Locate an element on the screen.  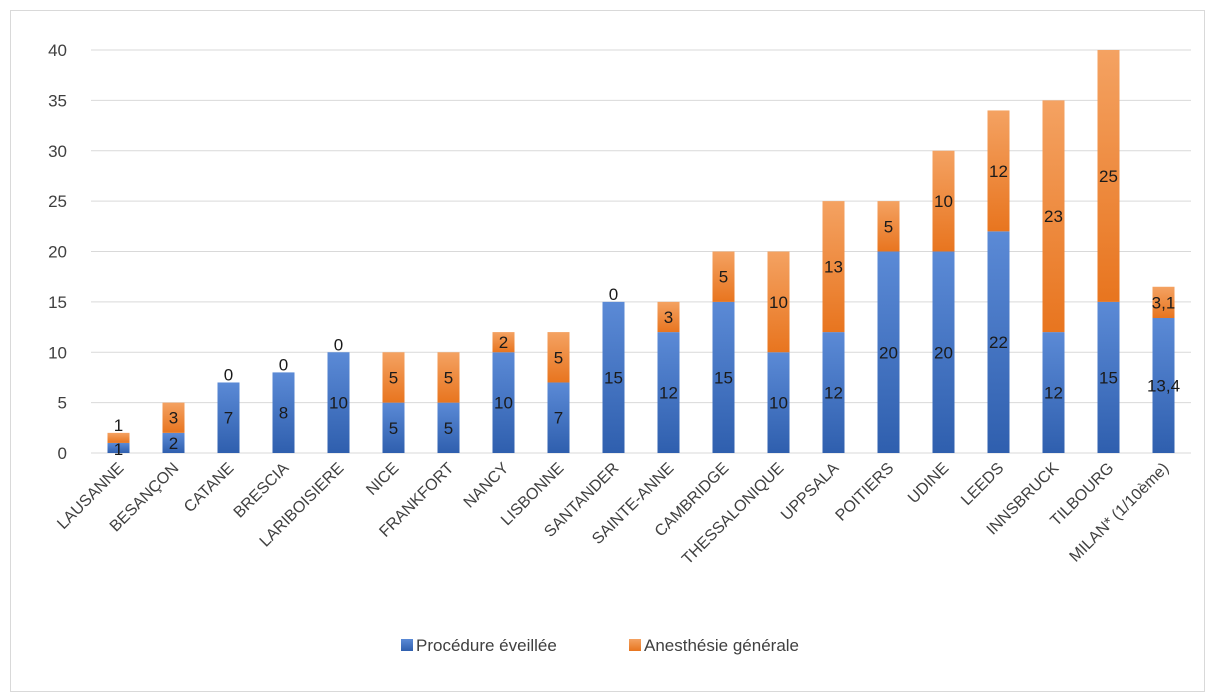
data-label: 22 is located at coordinates (998, 342).